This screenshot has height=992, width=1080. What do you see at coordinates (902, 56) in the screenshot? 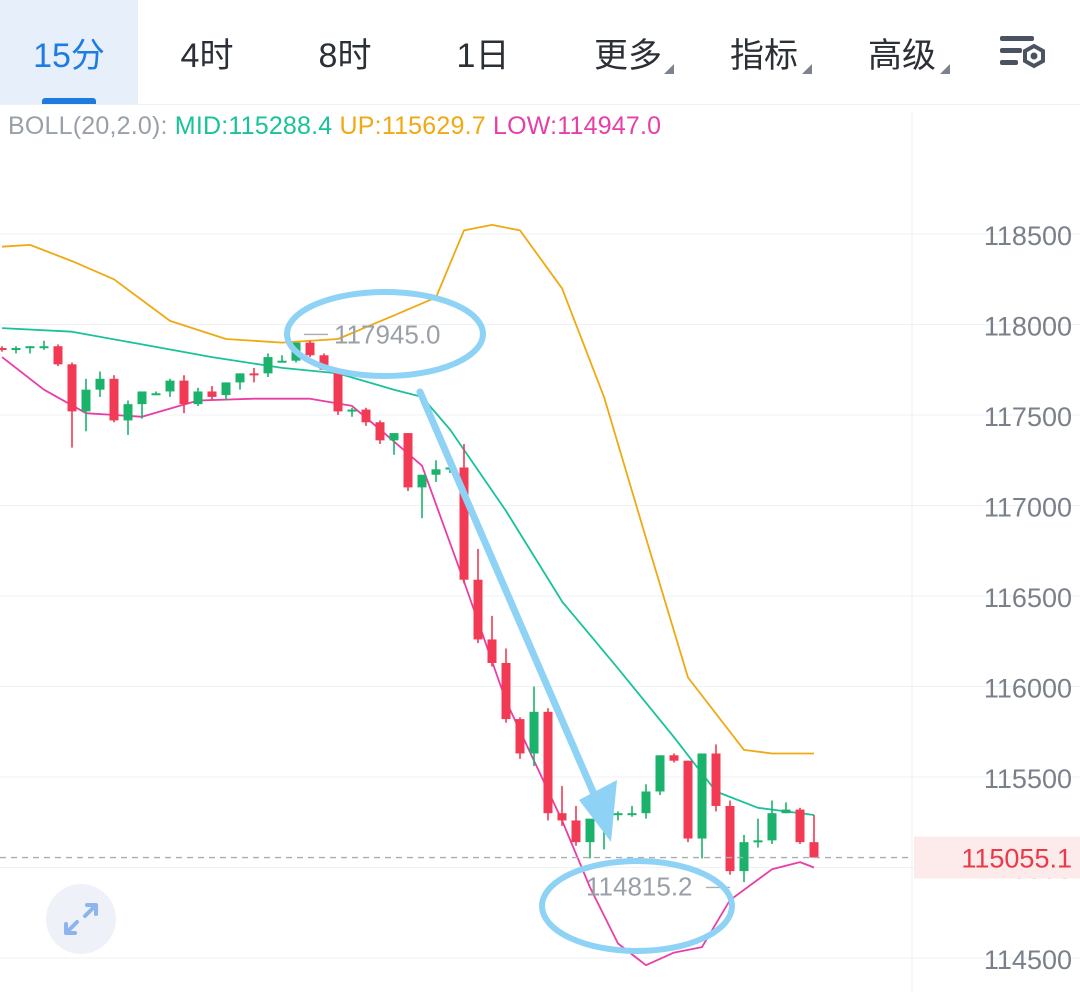
I see `tab-advanced-label: 高级` at bounding box center [902, 56].